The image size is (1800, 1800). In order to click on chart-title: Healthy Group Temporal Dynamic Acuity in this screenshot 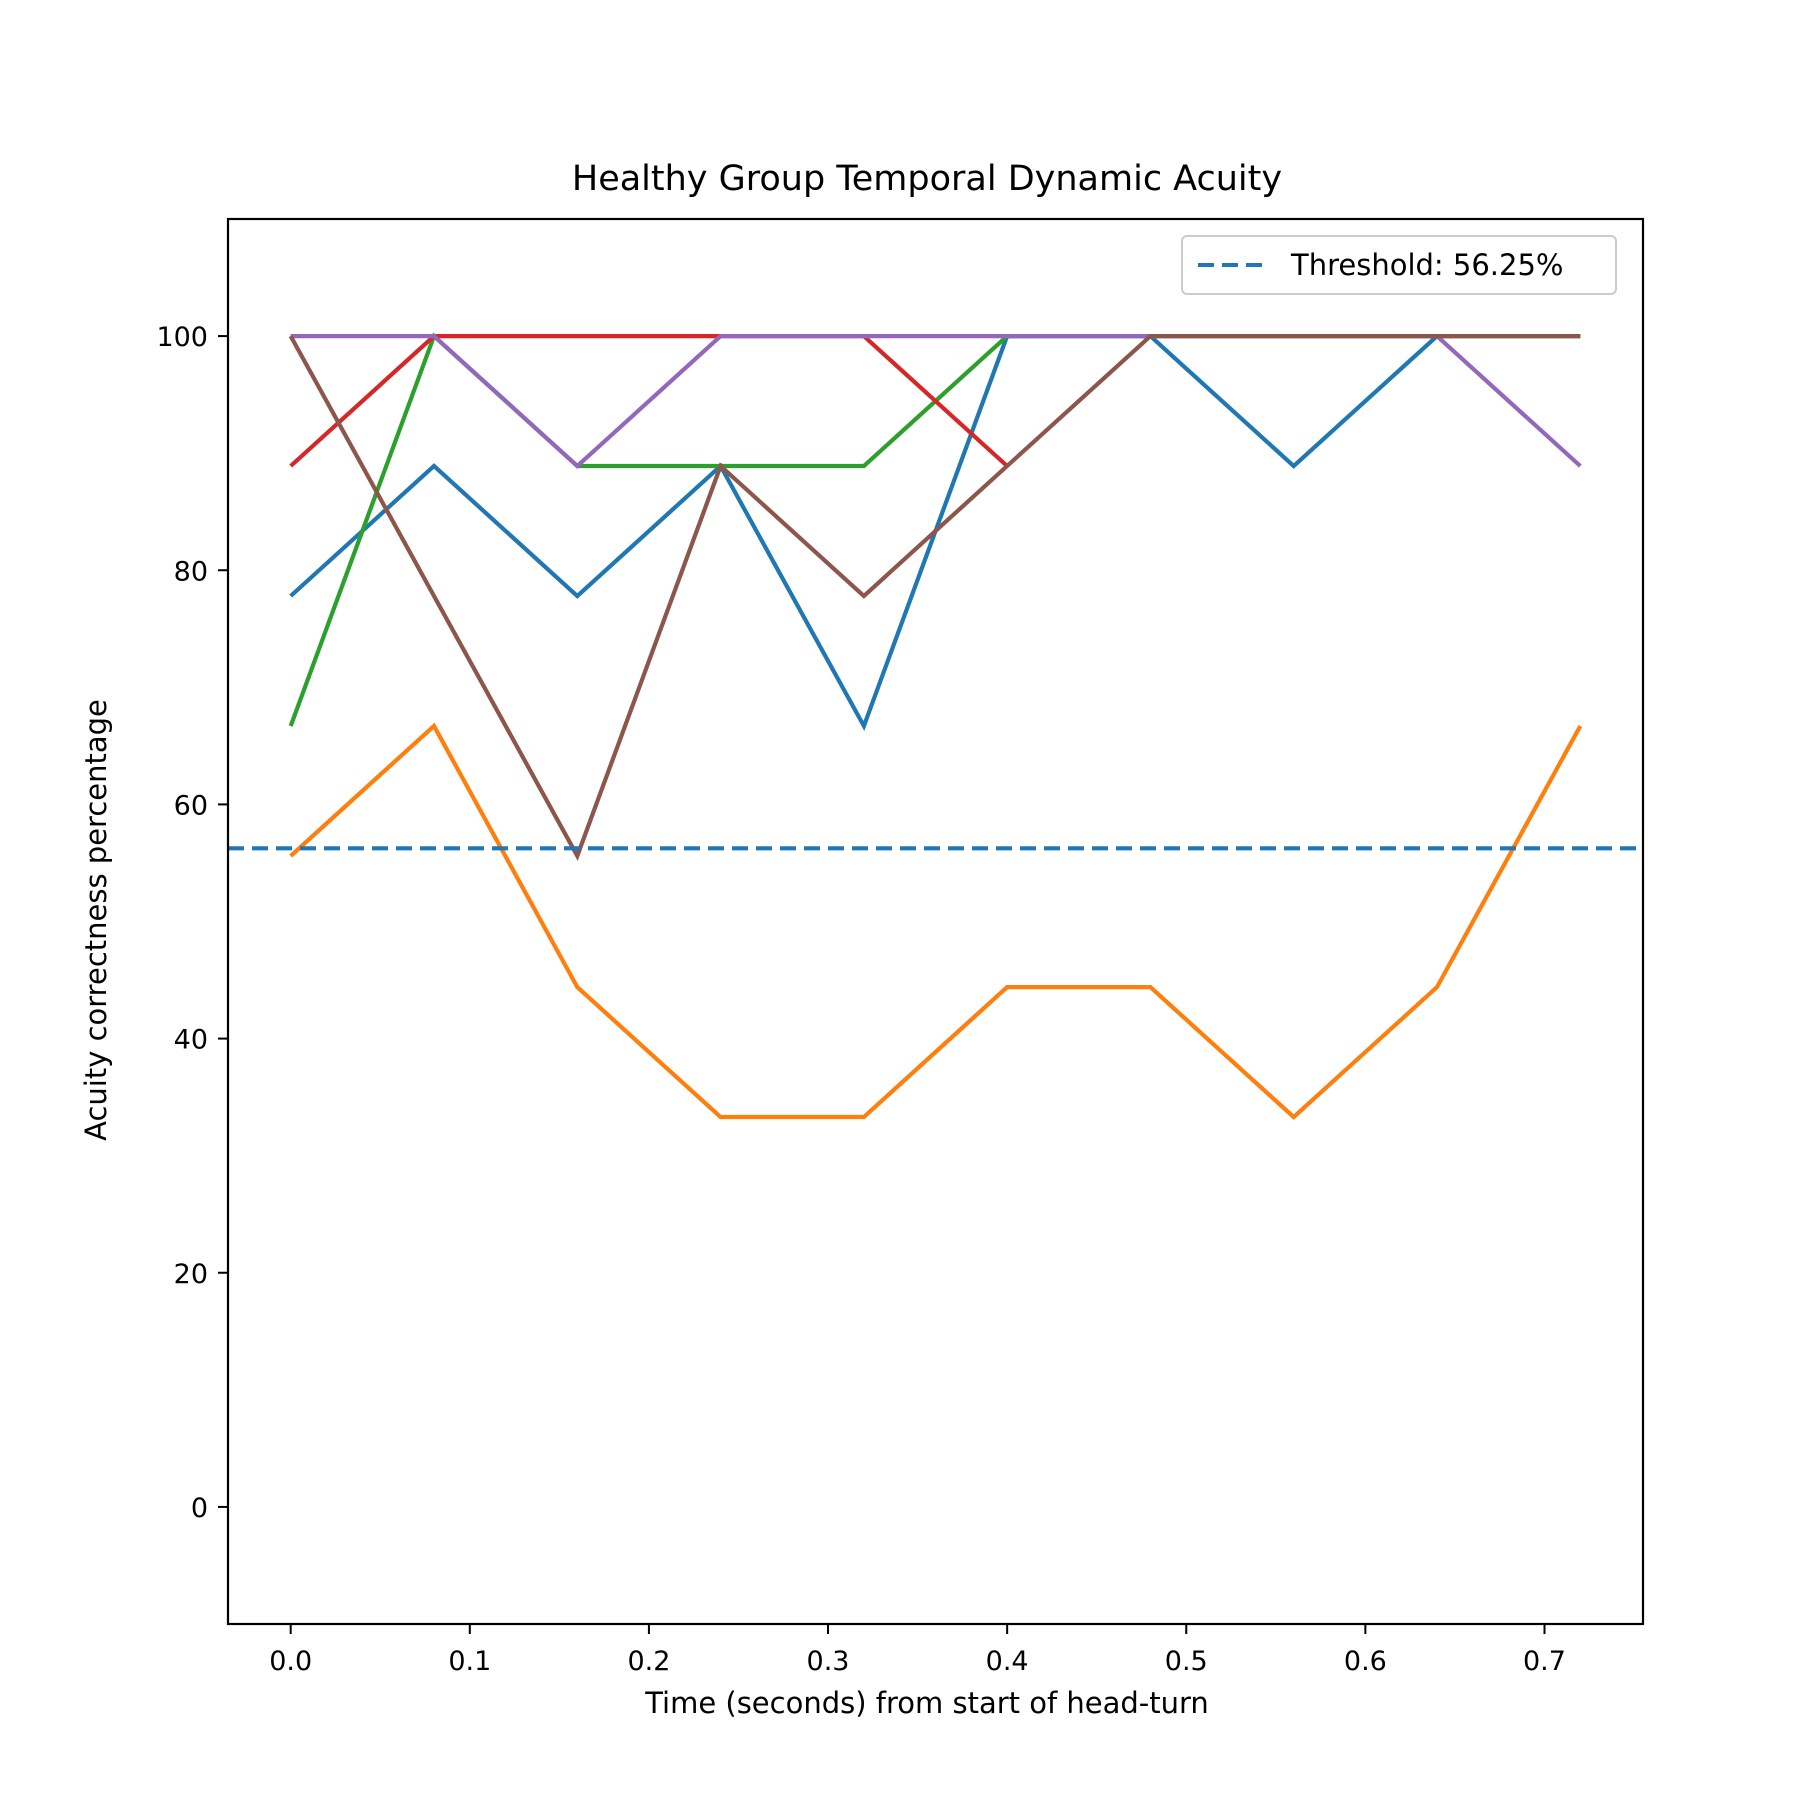, I will do `click(927, 179)`.